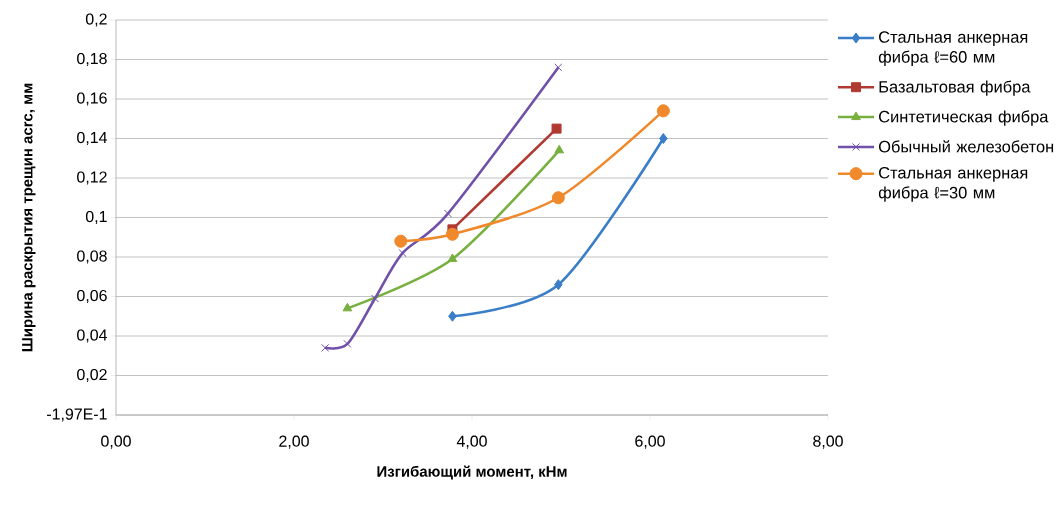 The width and height of the screenshot is (1062, 506). Describe the element at coordinates (650, 442) in the screenshot. I see `x-tick-label: 6,00` at that location.